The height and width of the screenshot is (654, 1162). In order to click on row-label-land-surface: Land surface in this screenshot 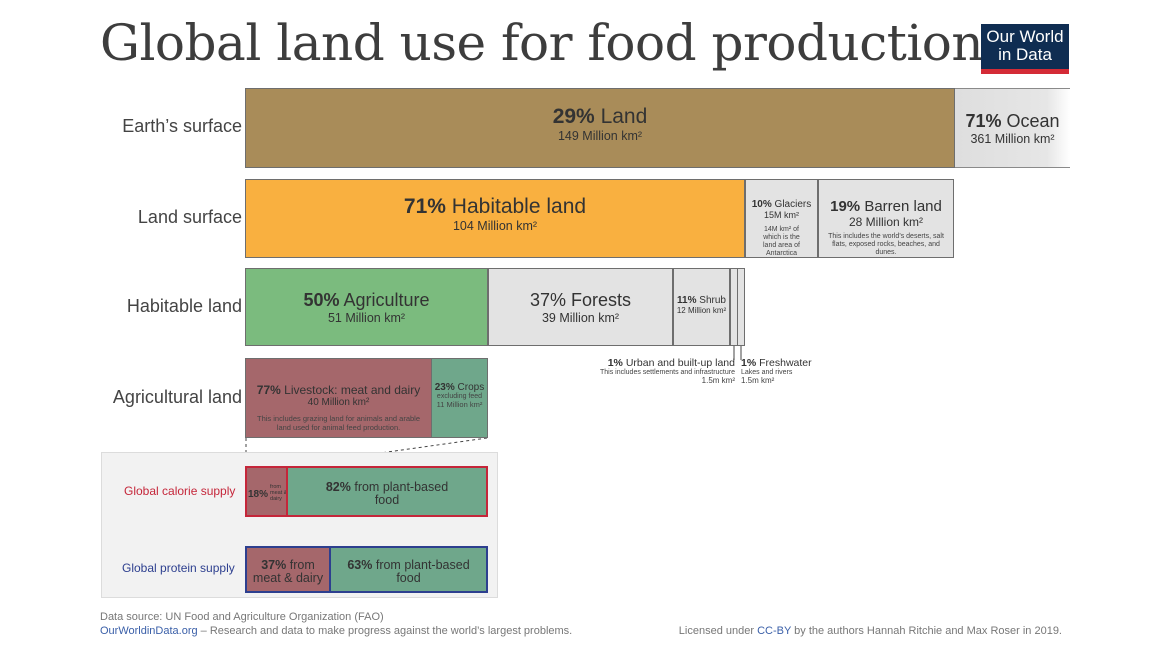, I will do `click(189, 217)`.